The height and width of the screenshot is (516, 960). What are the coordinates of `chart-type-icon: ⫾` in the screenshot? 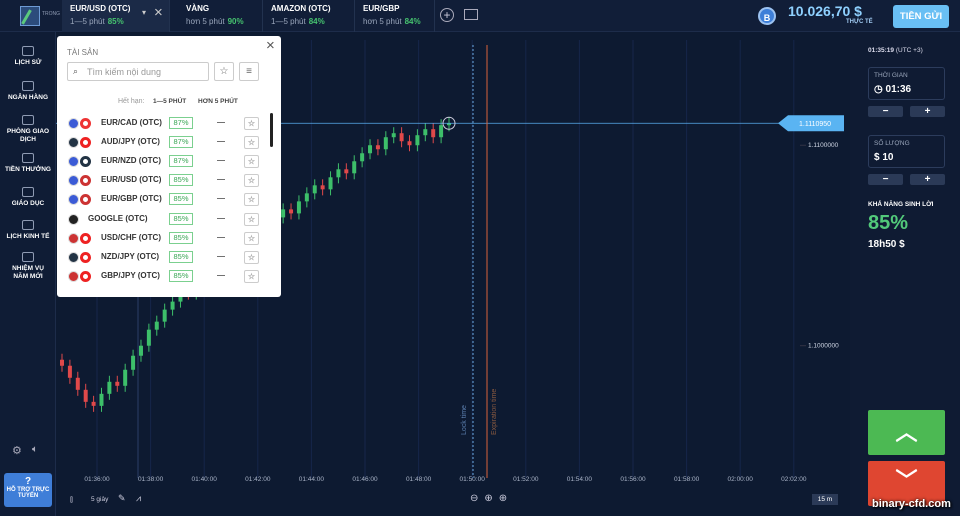 It's located at (71, 499).